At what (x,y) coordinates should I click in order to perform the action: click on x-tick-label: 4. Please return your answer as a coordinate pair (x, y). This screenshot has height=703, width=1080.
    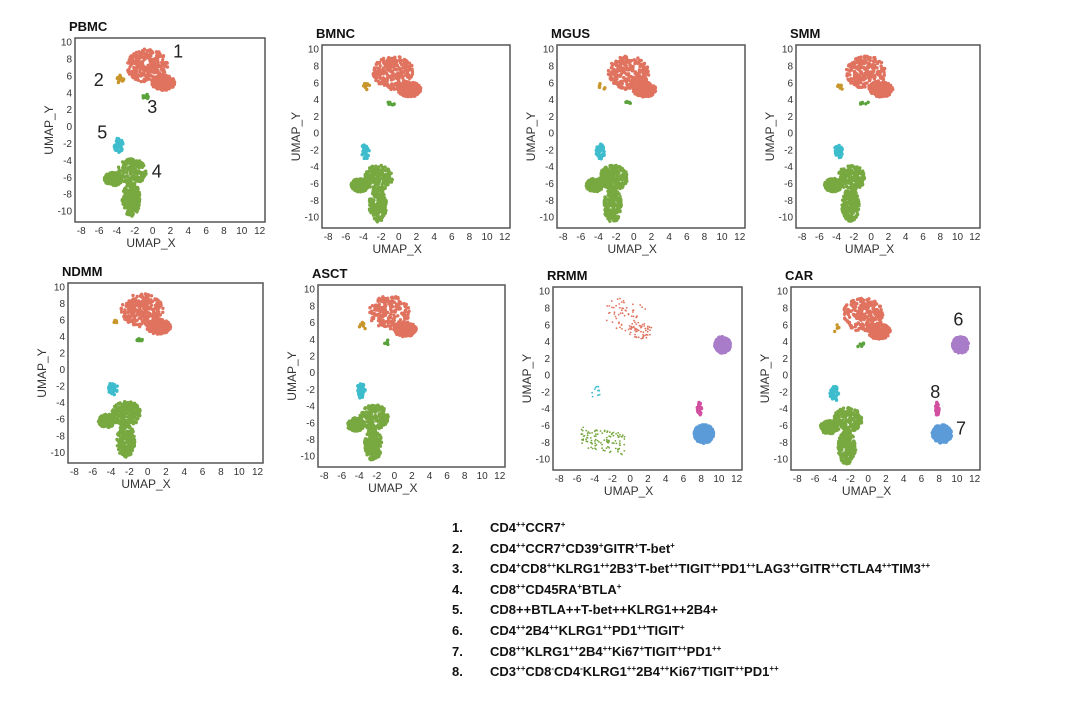
    Looking at the image, I should click on (906, 237).